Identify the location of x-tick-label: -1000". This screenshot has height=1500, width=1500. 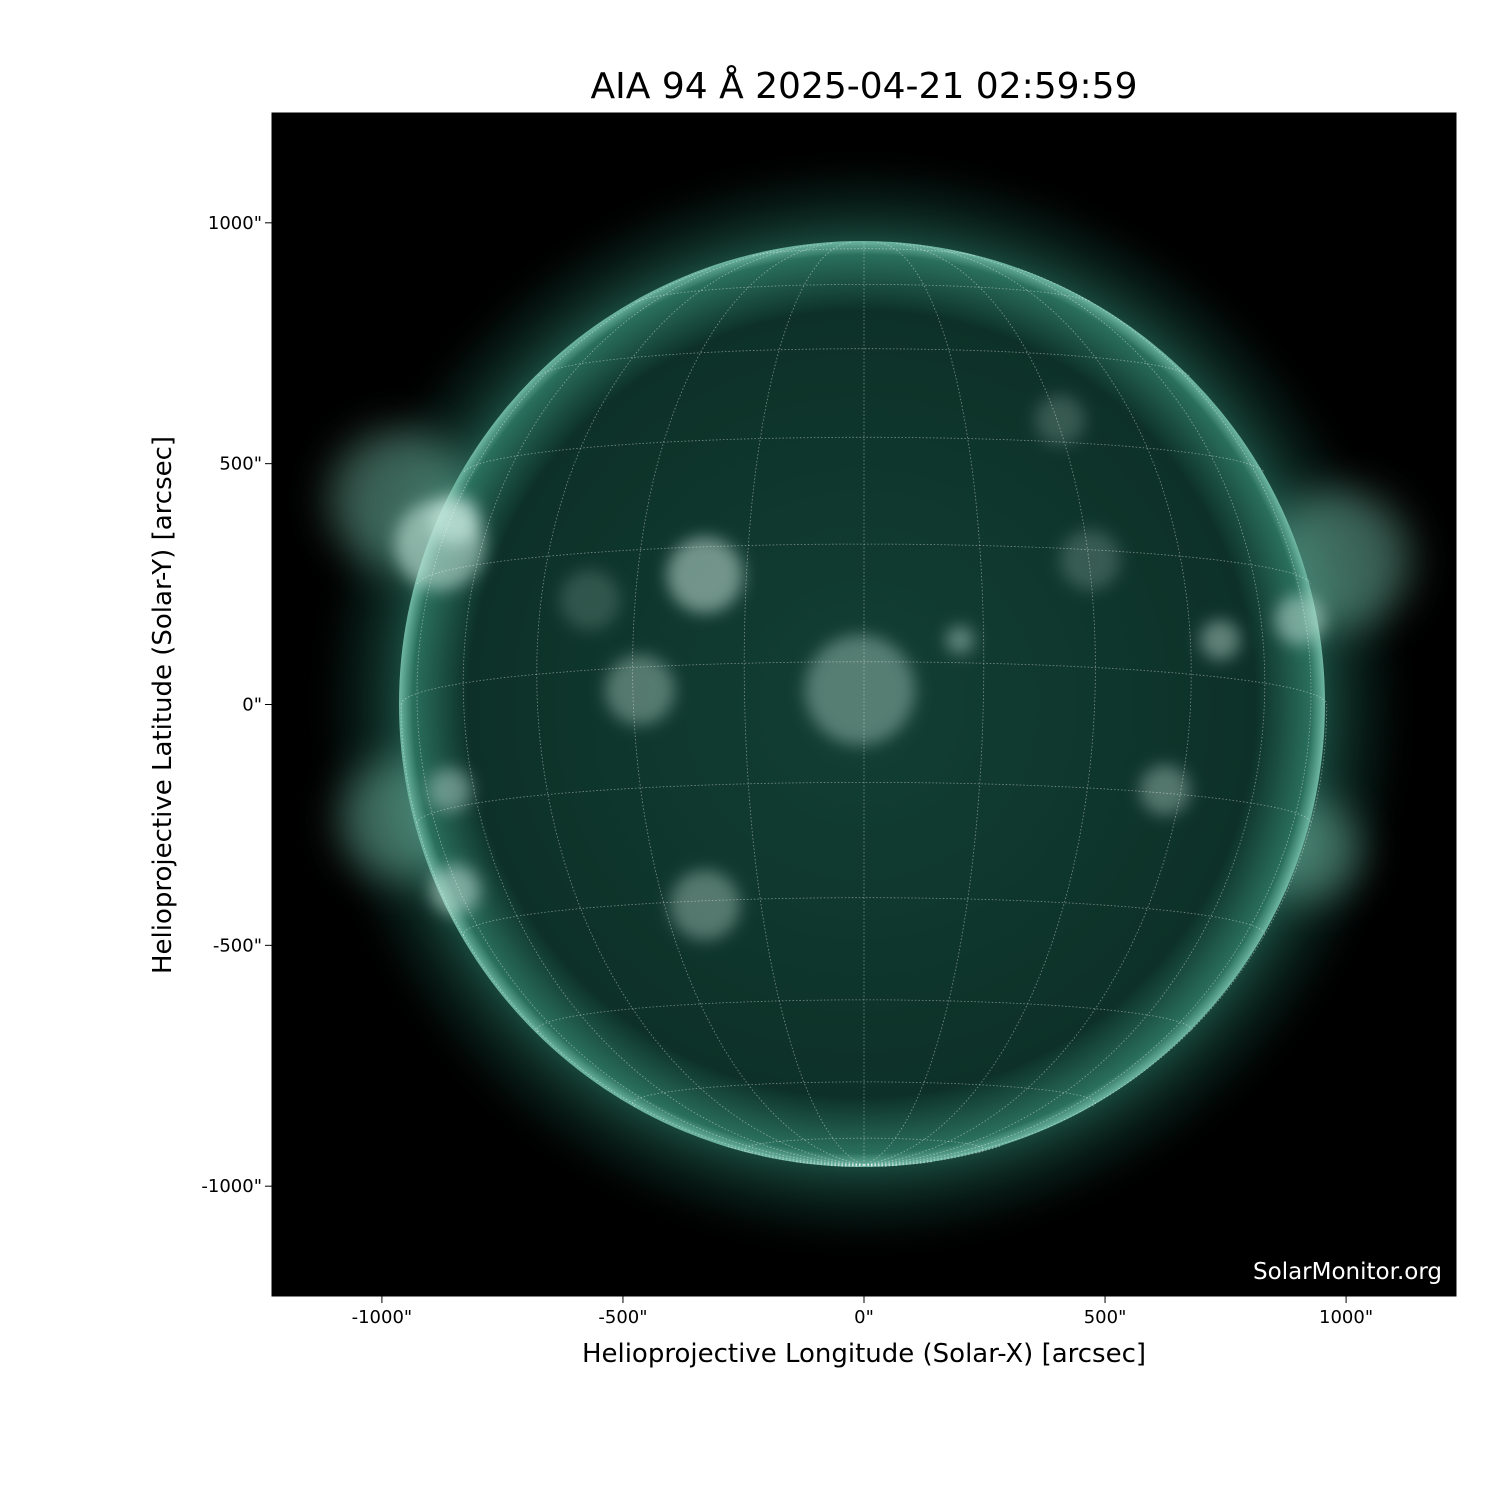
(382, 1317).